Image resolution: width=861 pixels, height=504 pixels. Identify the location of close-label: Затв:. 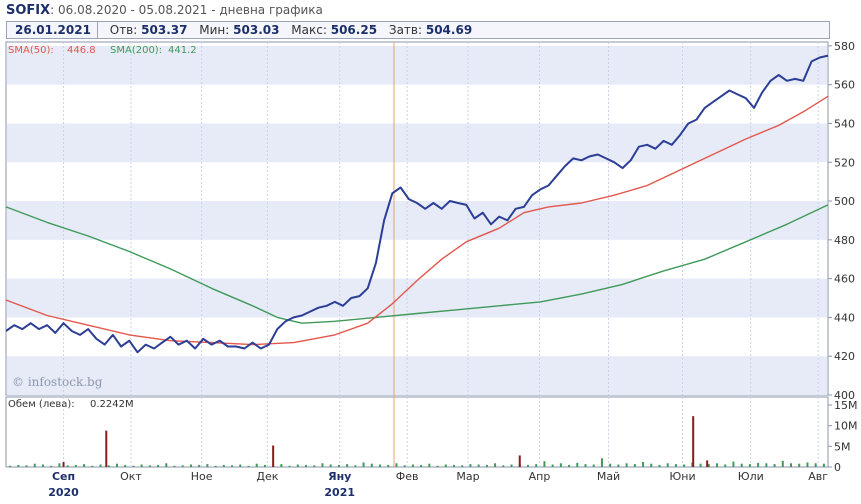
(405, 30).